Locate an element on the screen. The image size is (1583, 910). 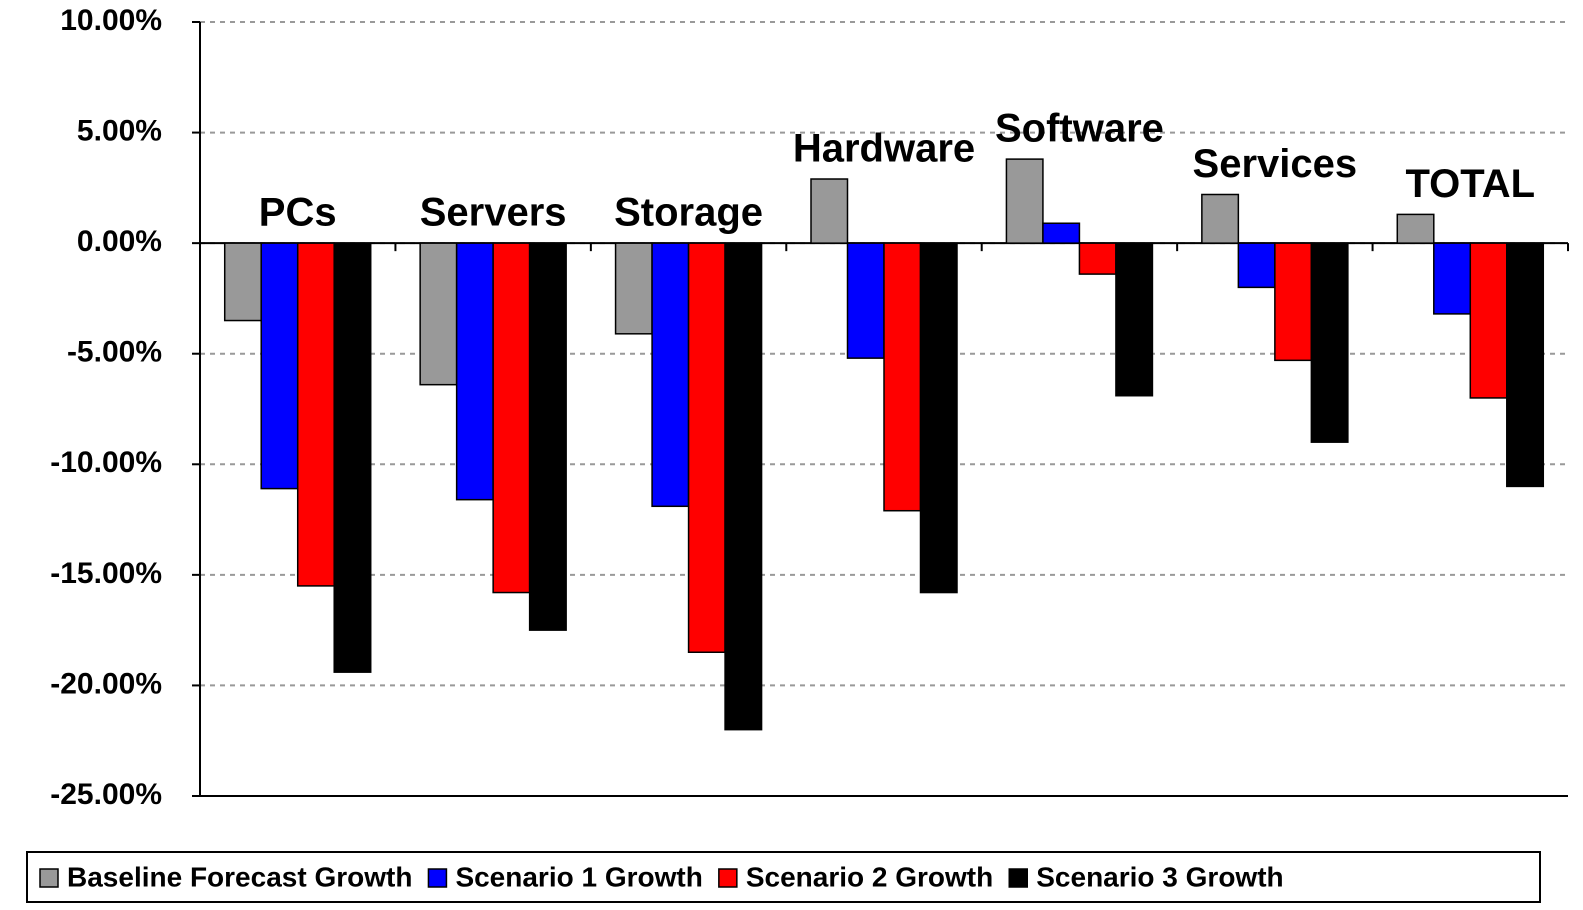
legend-label: Scenario 1 Growth is located at coordinates (578, 876).